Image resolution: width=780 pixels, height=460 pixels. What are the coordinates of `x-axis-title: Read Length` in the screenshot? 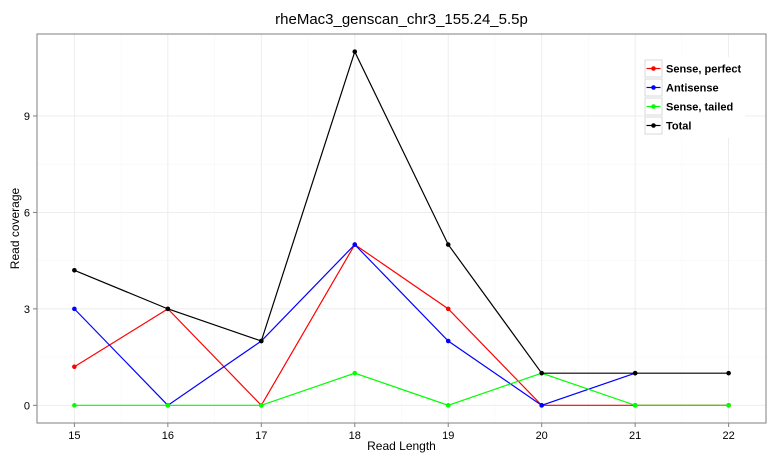 It's located at (401, 446).